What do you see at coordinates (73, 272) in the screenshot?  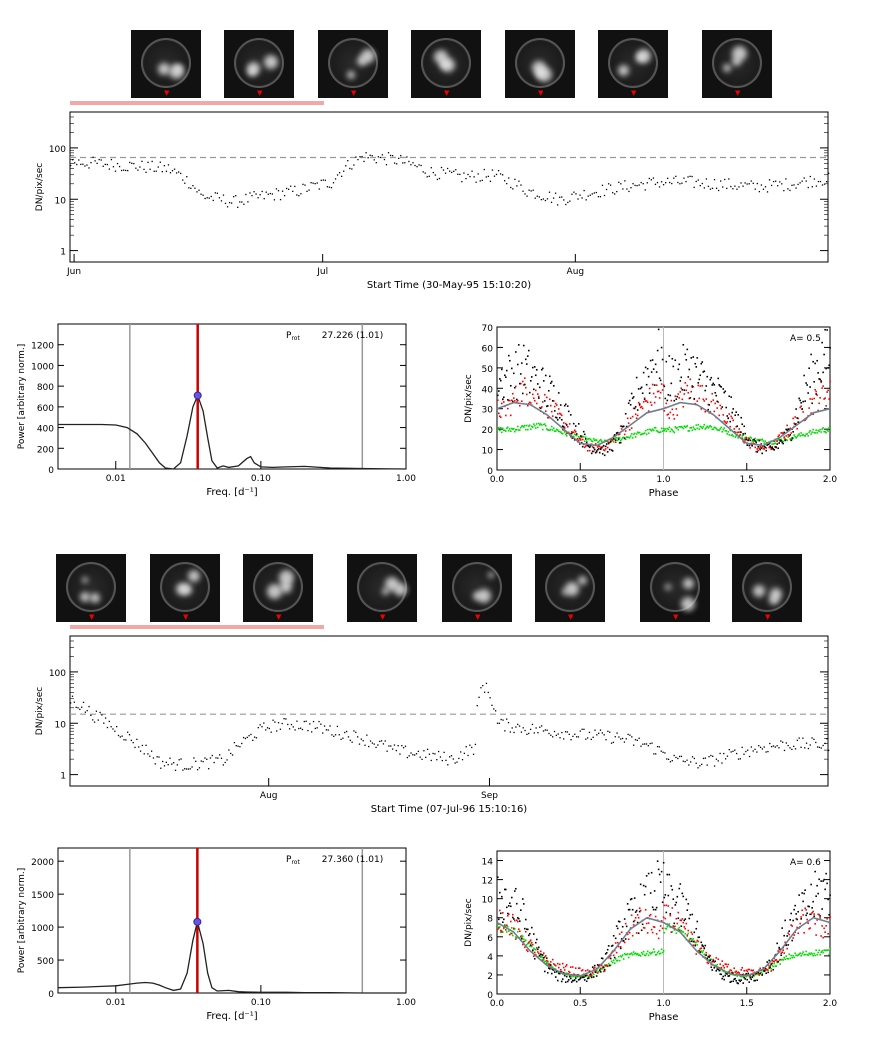 I see `x-tick-label: Jun` at bounding box center [73, 272].